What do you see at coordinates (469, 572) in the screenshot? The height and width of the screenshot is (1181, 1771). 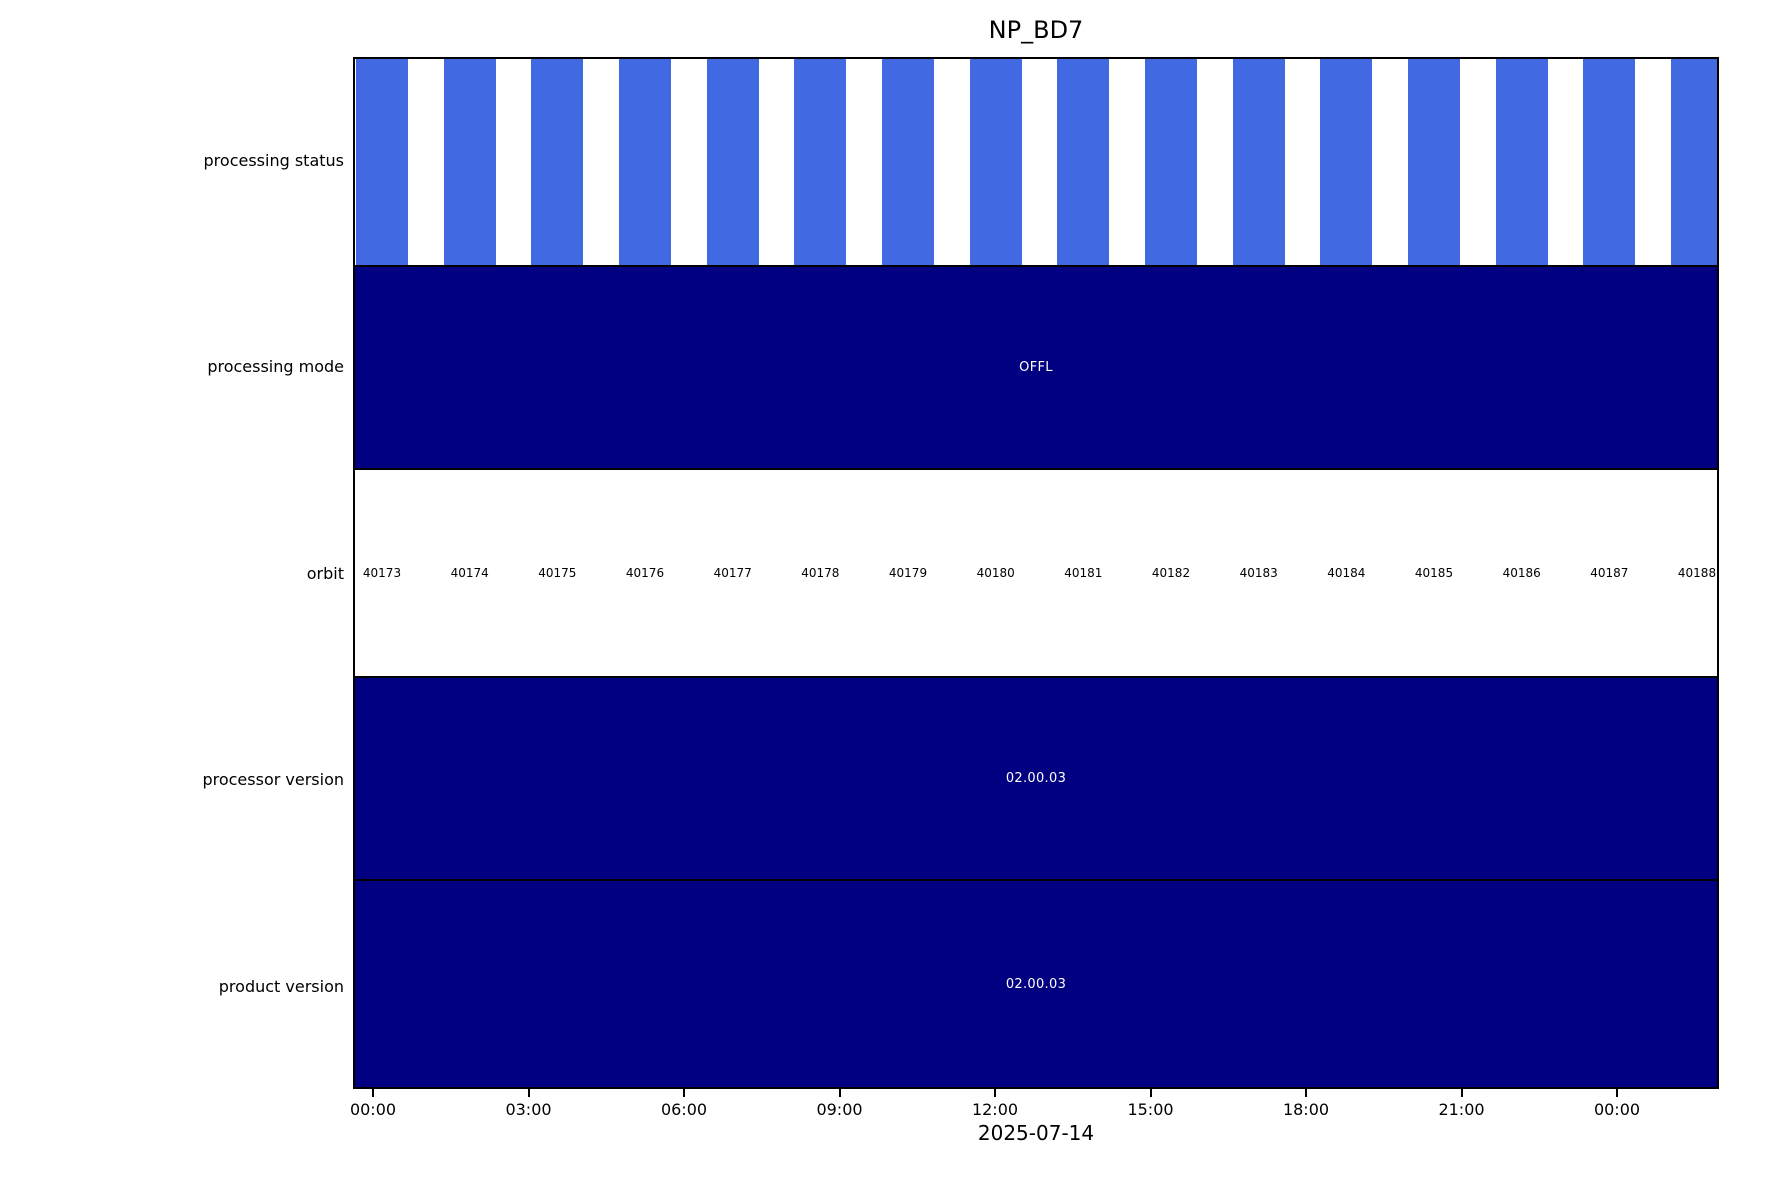 I see `orbit-number-label: 40174` at bounding box center [469, 572].